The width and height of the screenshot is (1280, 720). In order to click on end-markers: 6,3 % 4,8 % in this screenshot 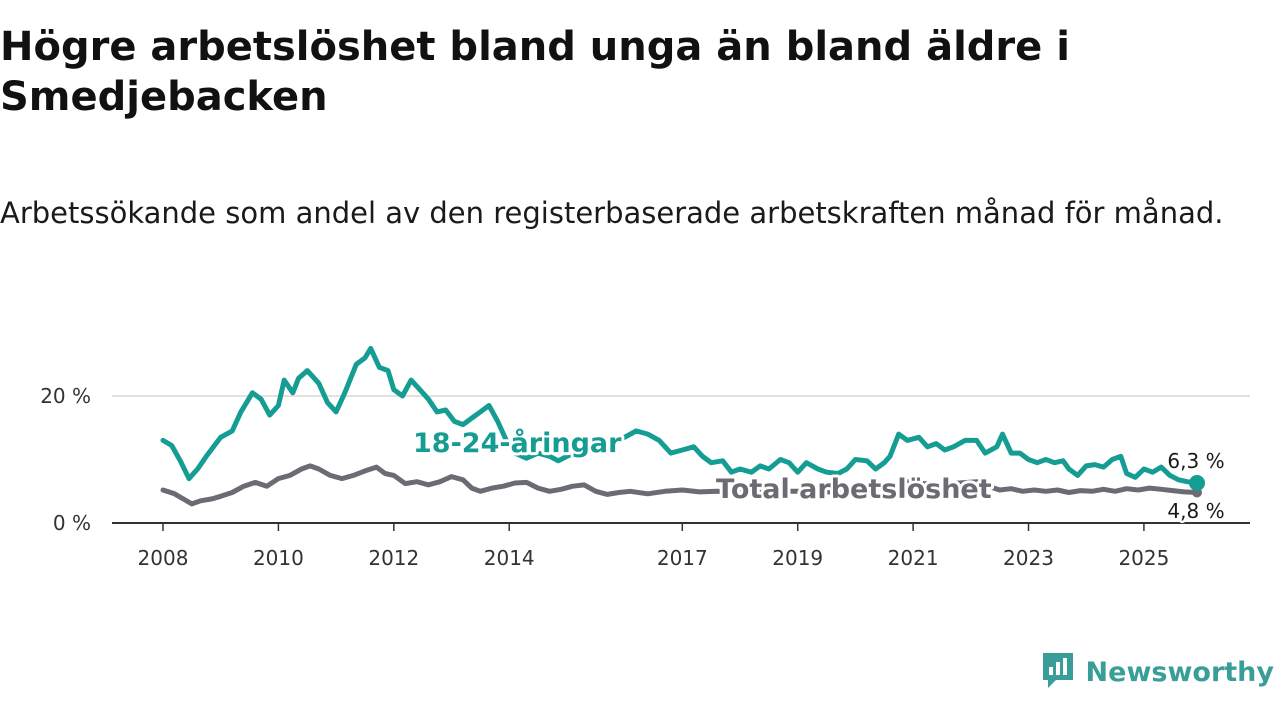, I will do `click(1196, 486)`.